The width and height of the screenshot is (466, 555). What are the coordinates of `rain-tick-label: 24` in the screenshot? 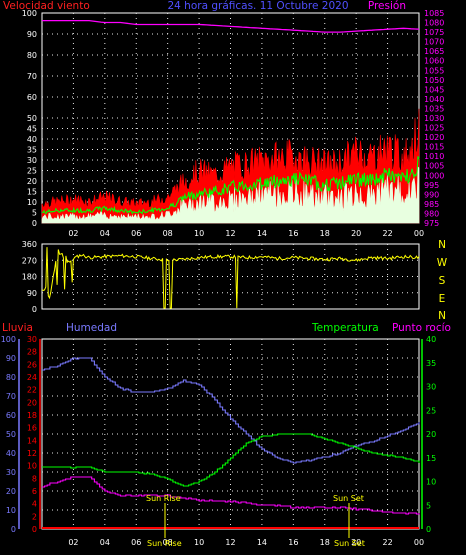 It's located at (32, 377).